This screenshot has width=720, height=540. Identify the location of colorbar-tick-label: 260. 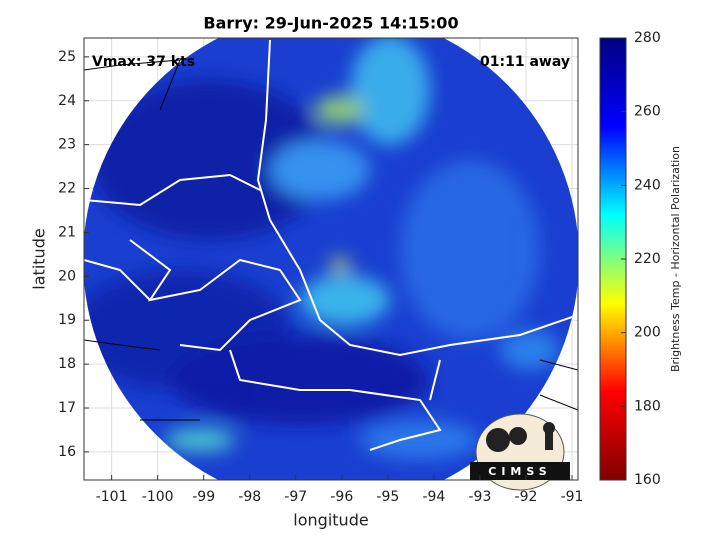
(647, 112).